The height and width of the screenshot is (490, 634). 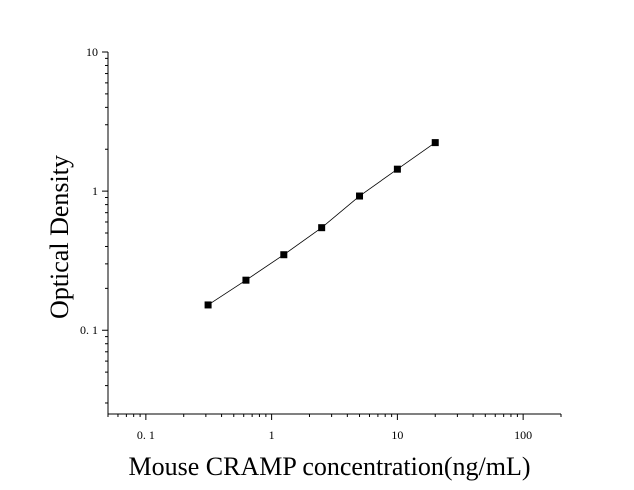 I want to click on x-tick-label: 10, so click(x=397, y=435).